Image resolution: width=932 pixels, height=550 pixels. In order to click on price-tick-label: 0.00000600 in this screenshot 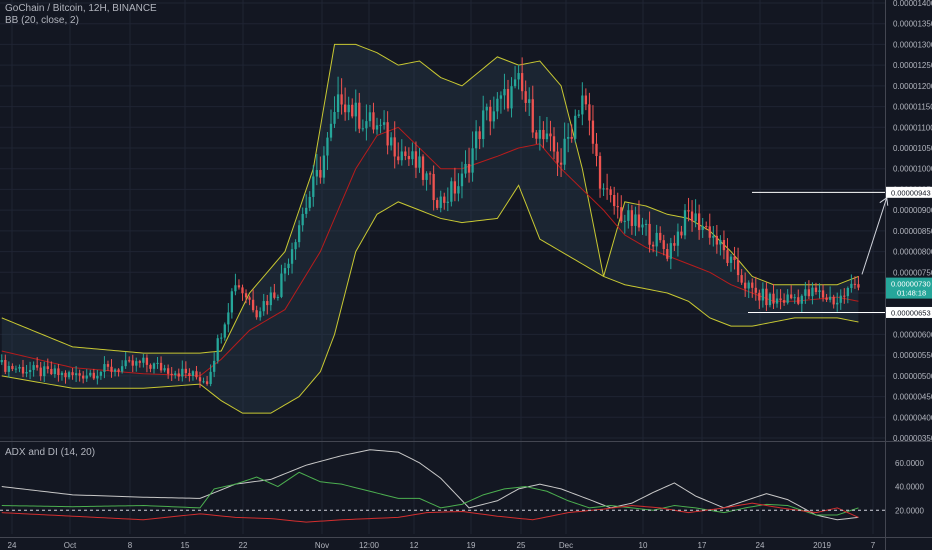, I will do `click(912, 334)`.